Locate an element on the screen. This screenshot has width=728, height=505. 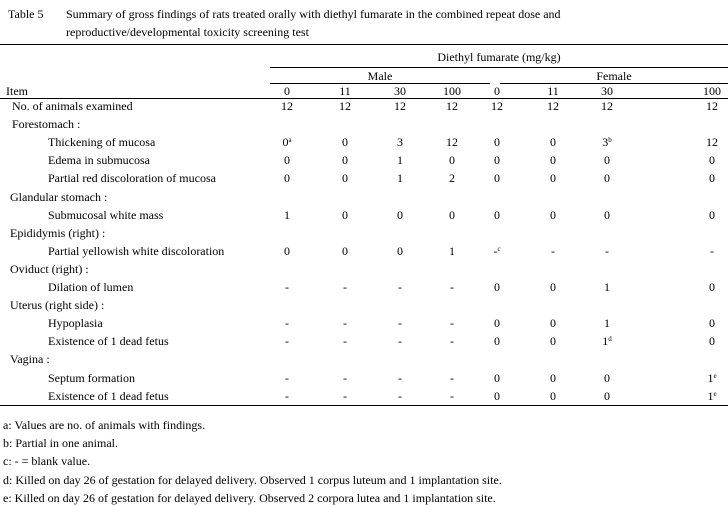
footnote: b: Partial in one animal. is located at coordinates (60, 443).